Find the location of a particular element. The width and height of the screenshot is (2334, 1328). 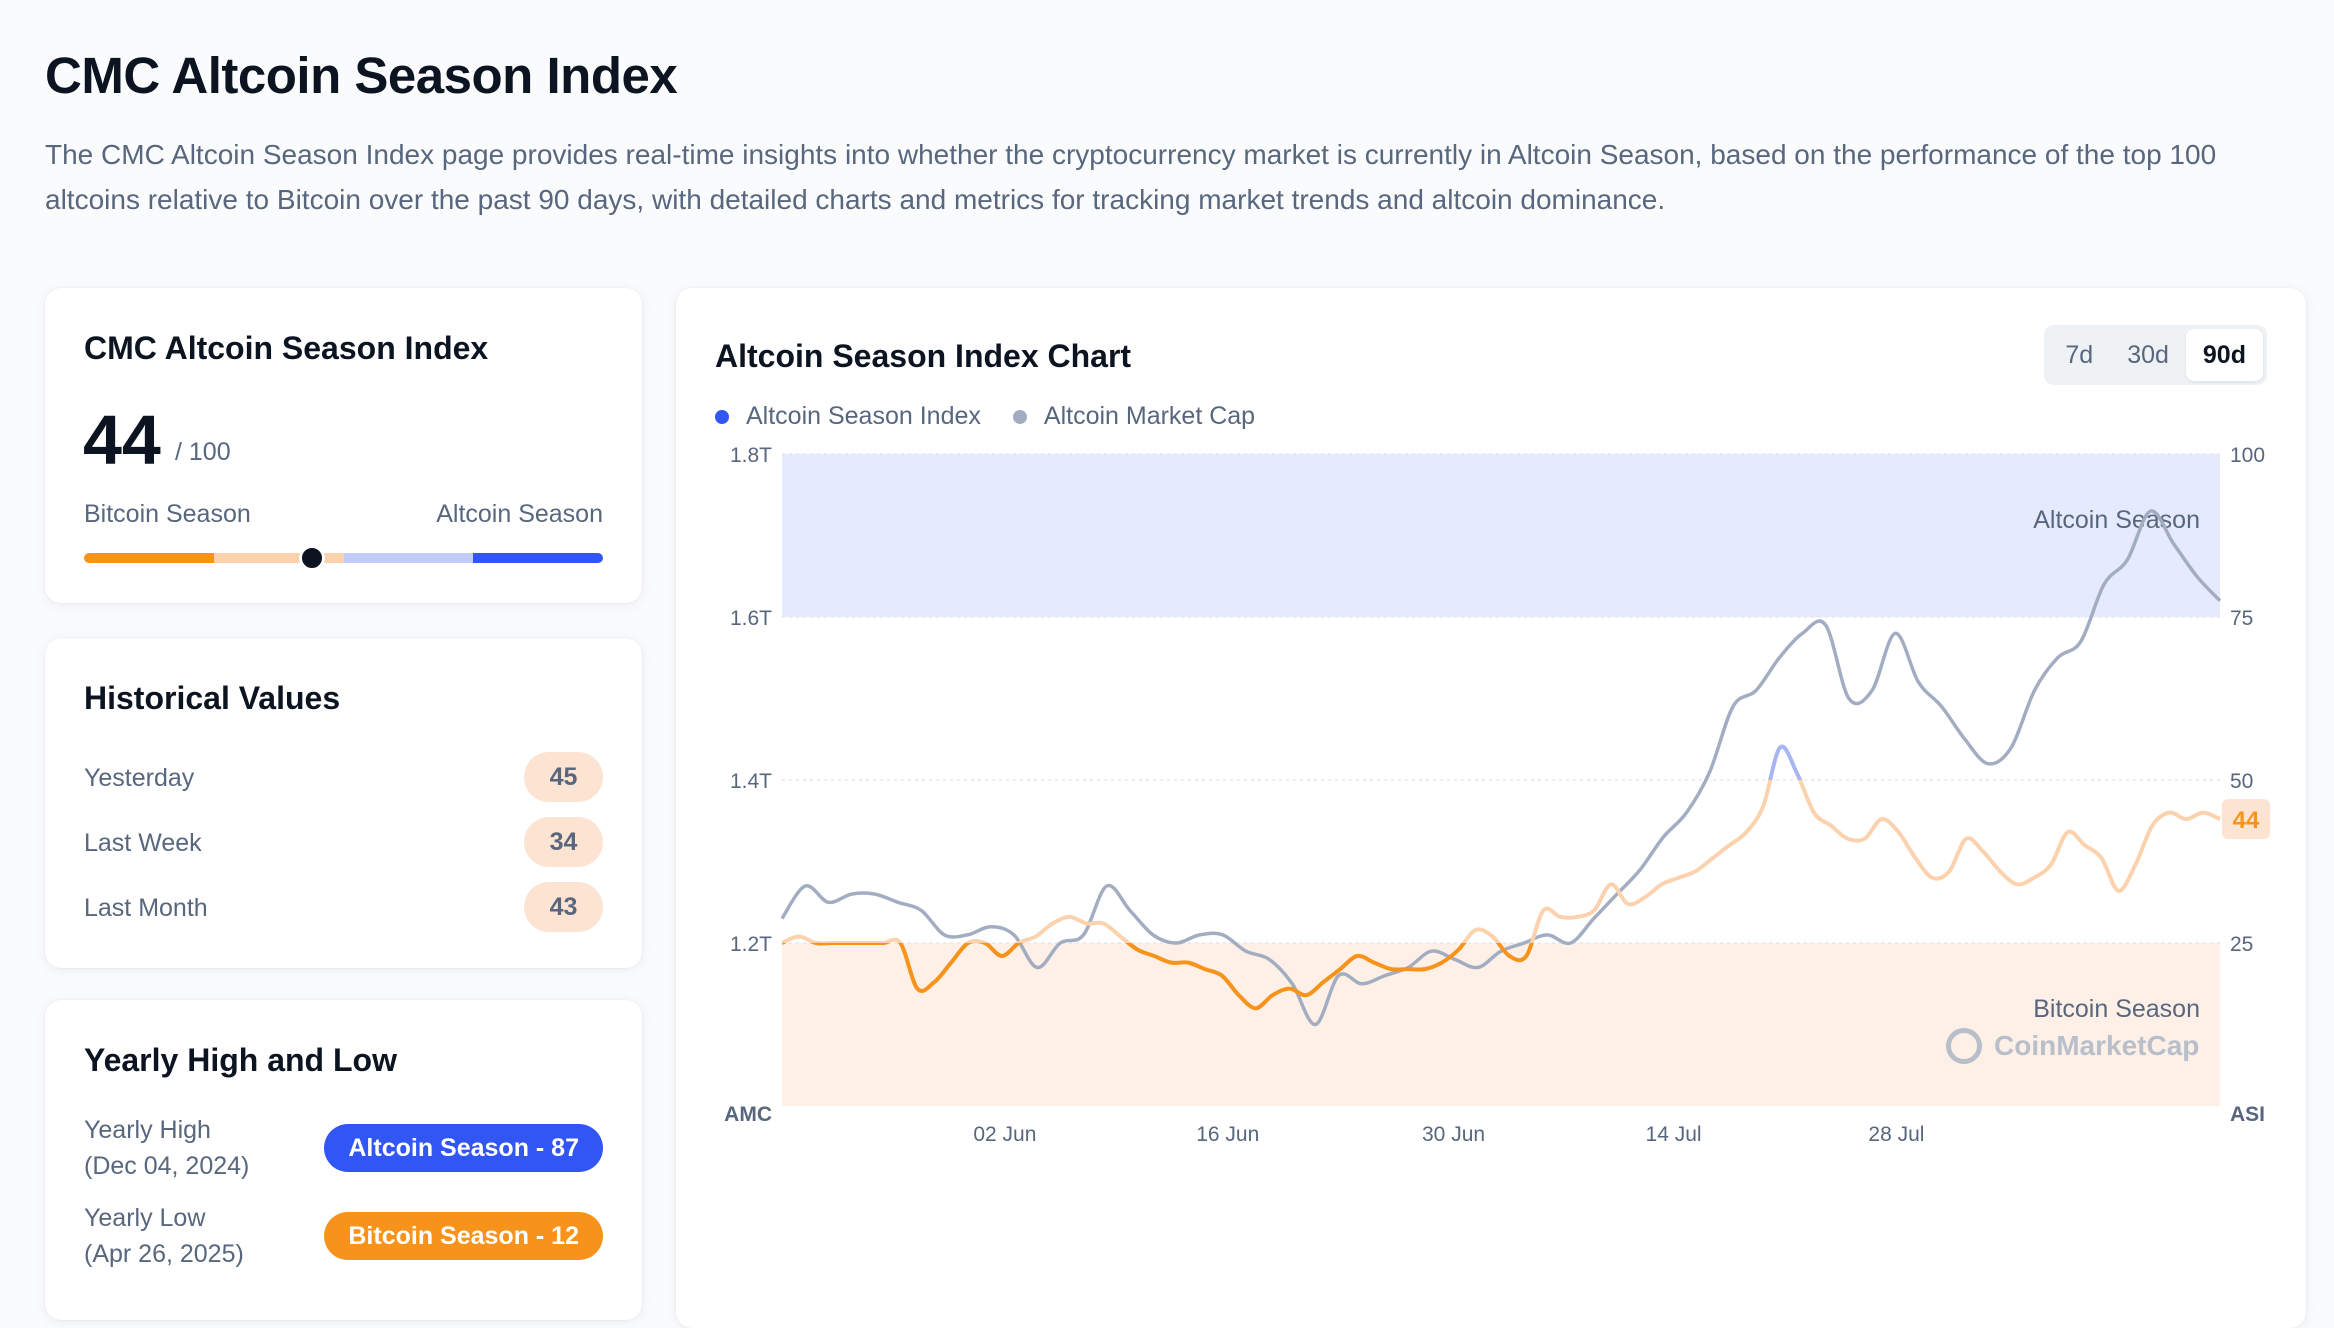

yearly-high-label: Yearly High (Dec 04, 2024) is located at coordinates (167, 1148).